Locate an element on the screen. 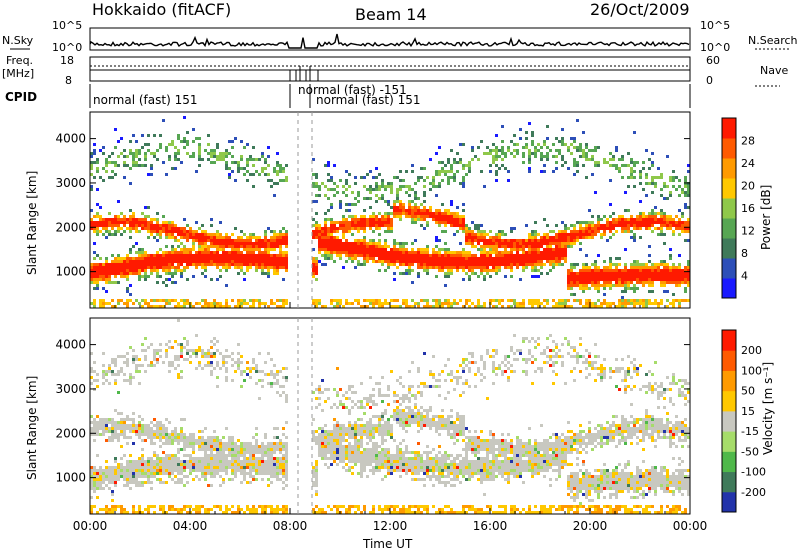 Image resolution: width=800 pixels, height=554 pixels. colorbar-tick-label: -200 is located at coordinates (753, 492).